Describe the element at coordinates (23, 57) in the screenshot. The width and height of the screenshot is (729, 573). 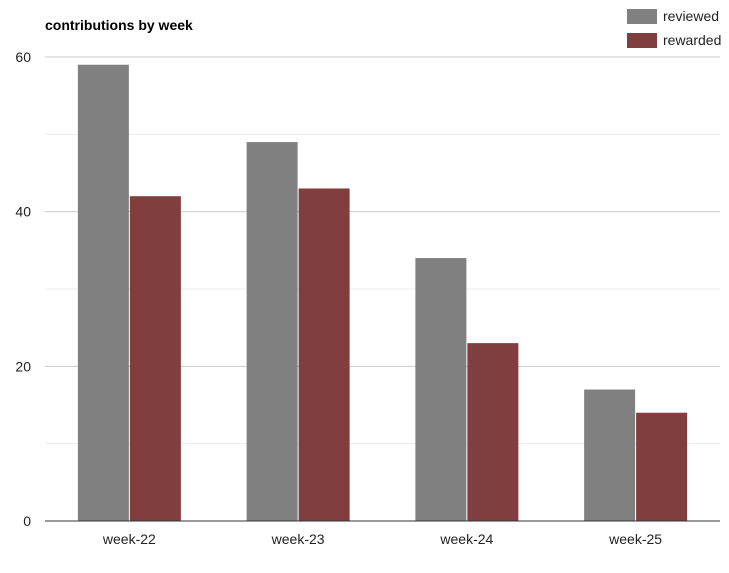
I see `y-tick-label: 60` at that location.